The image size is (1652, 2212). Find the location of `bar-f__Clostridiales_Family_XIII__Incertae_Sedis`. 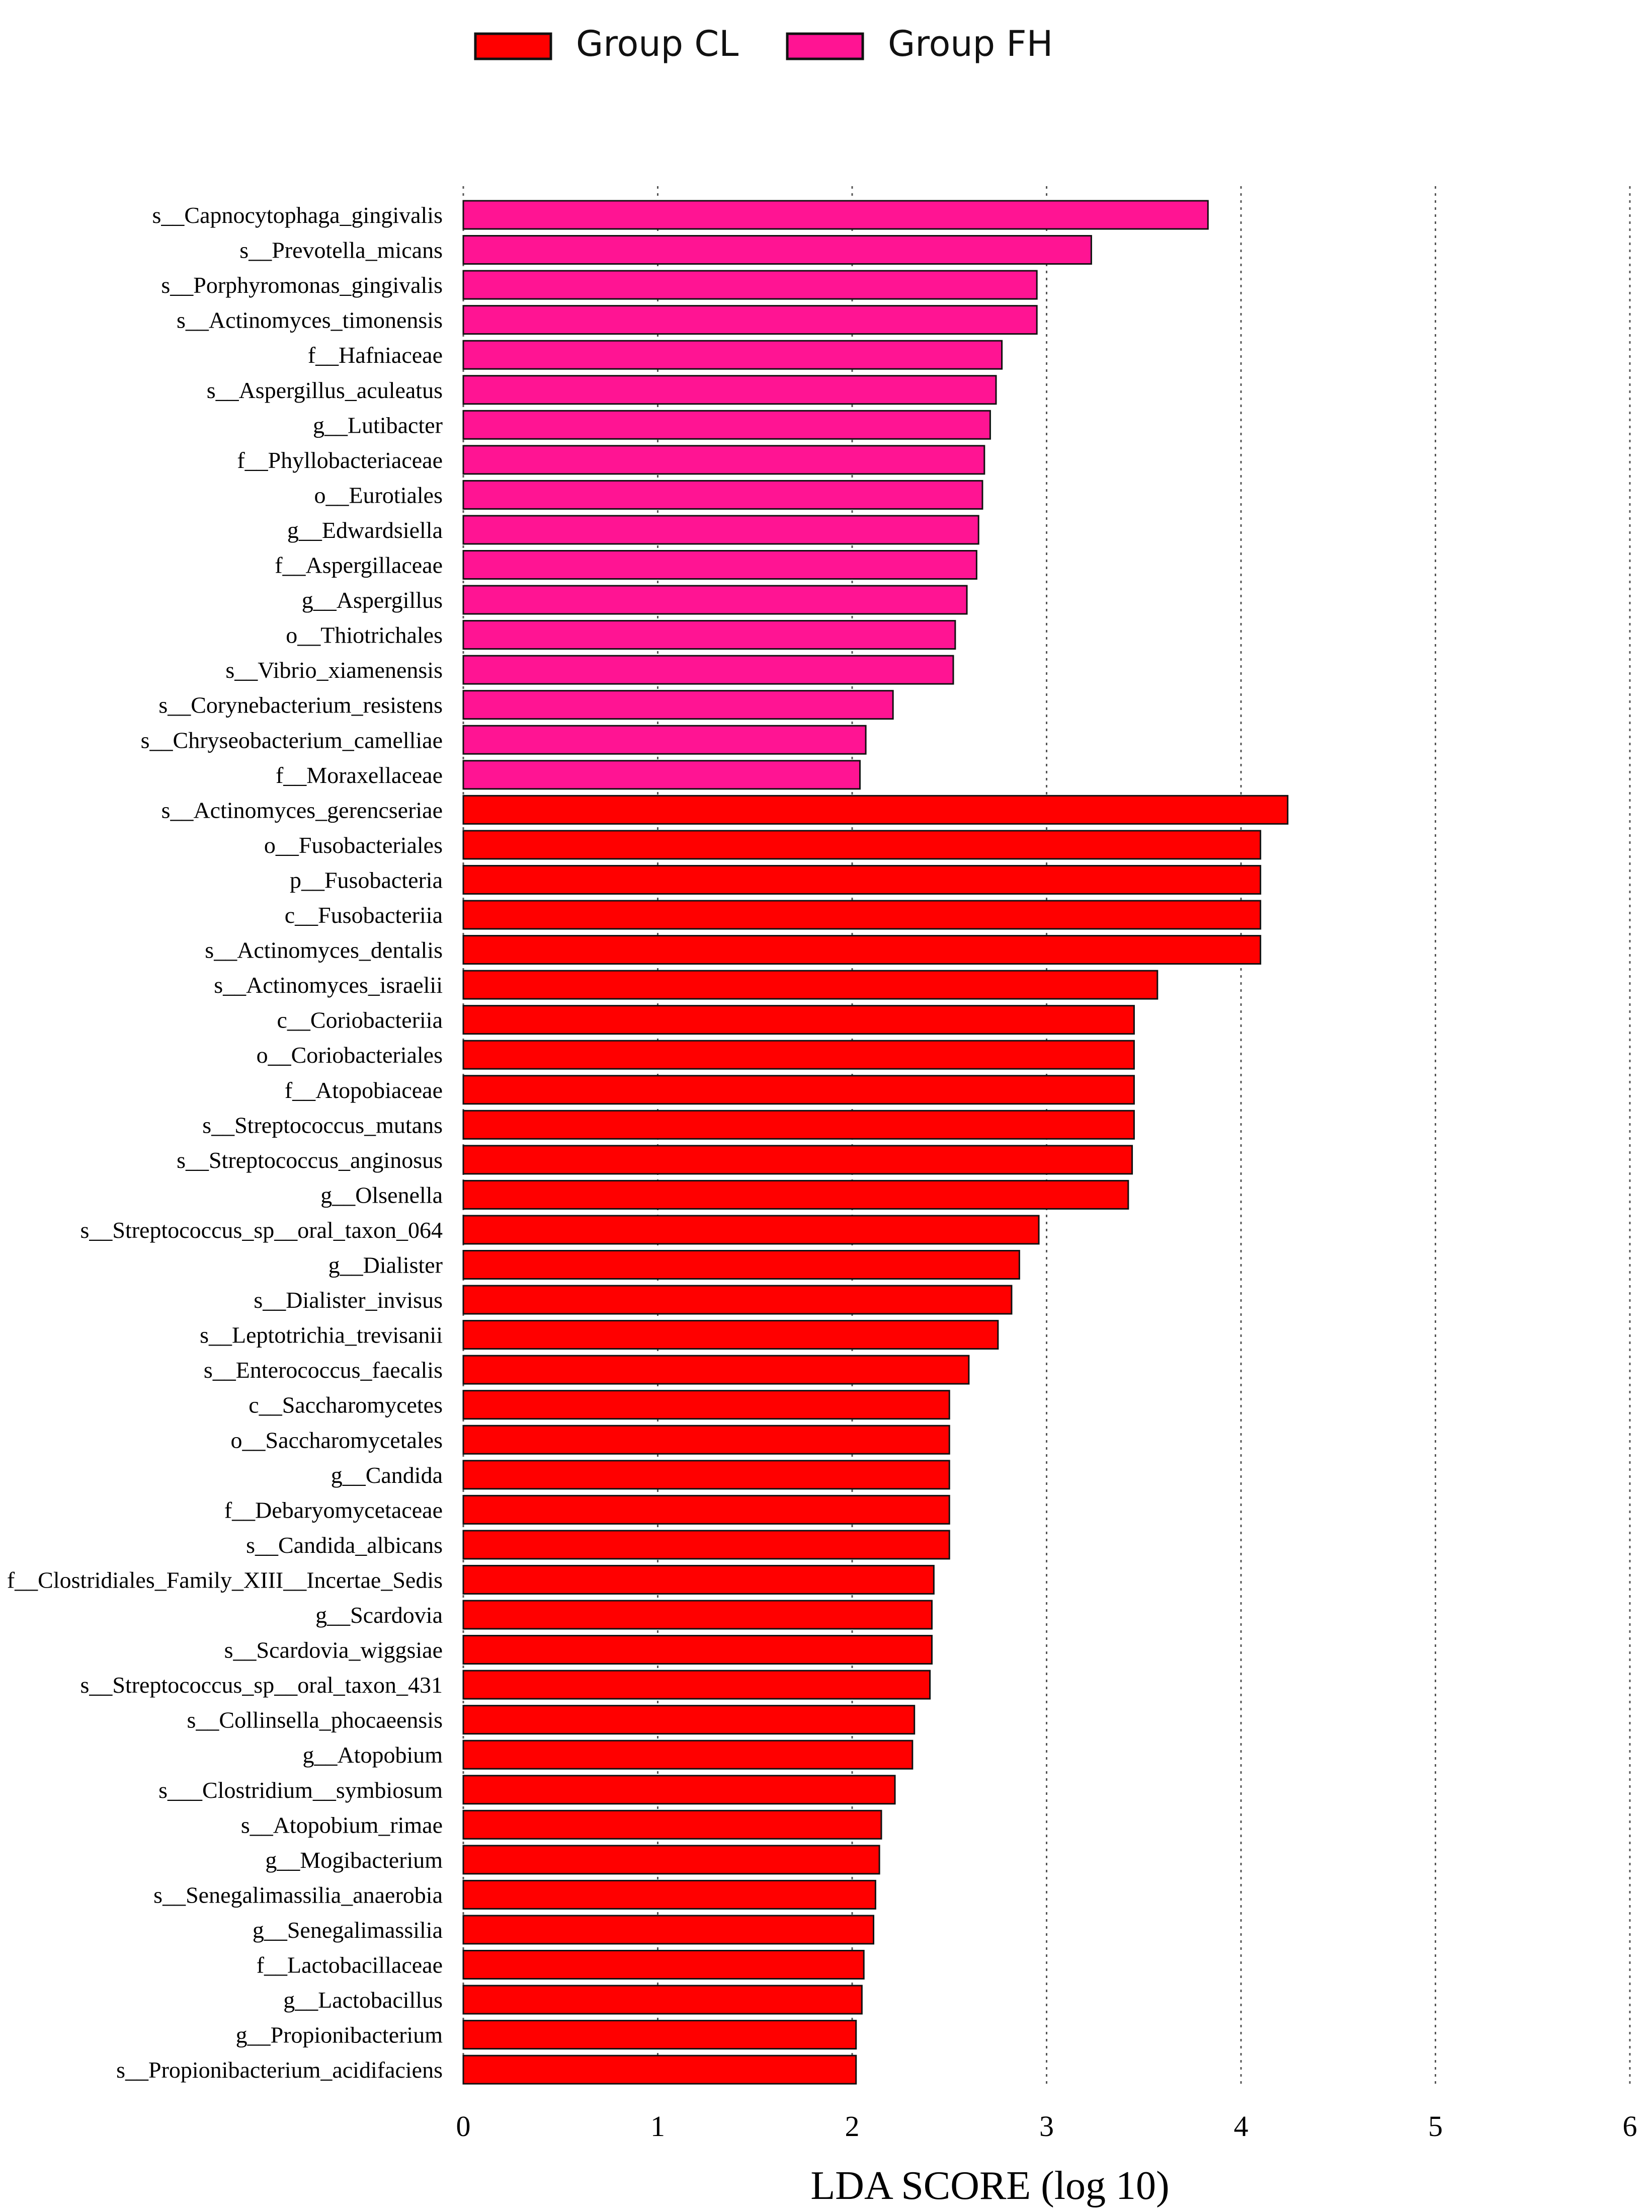

bar-f__Clostridiales_Family_XIII__Incertae_Sedis is located at coordinates (698, 1579).